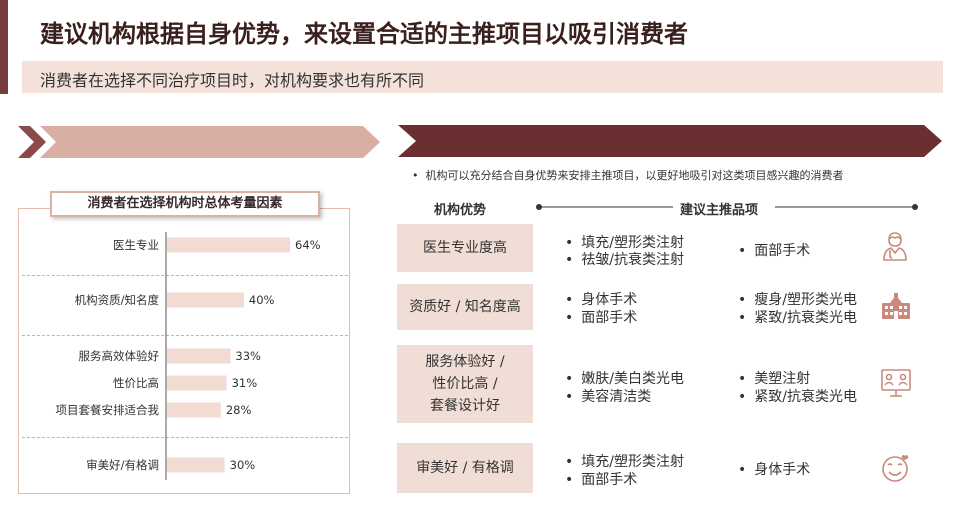 The image size is (959, 524). I want to click on category-label: 服务高效体验好, so click(119, 356).